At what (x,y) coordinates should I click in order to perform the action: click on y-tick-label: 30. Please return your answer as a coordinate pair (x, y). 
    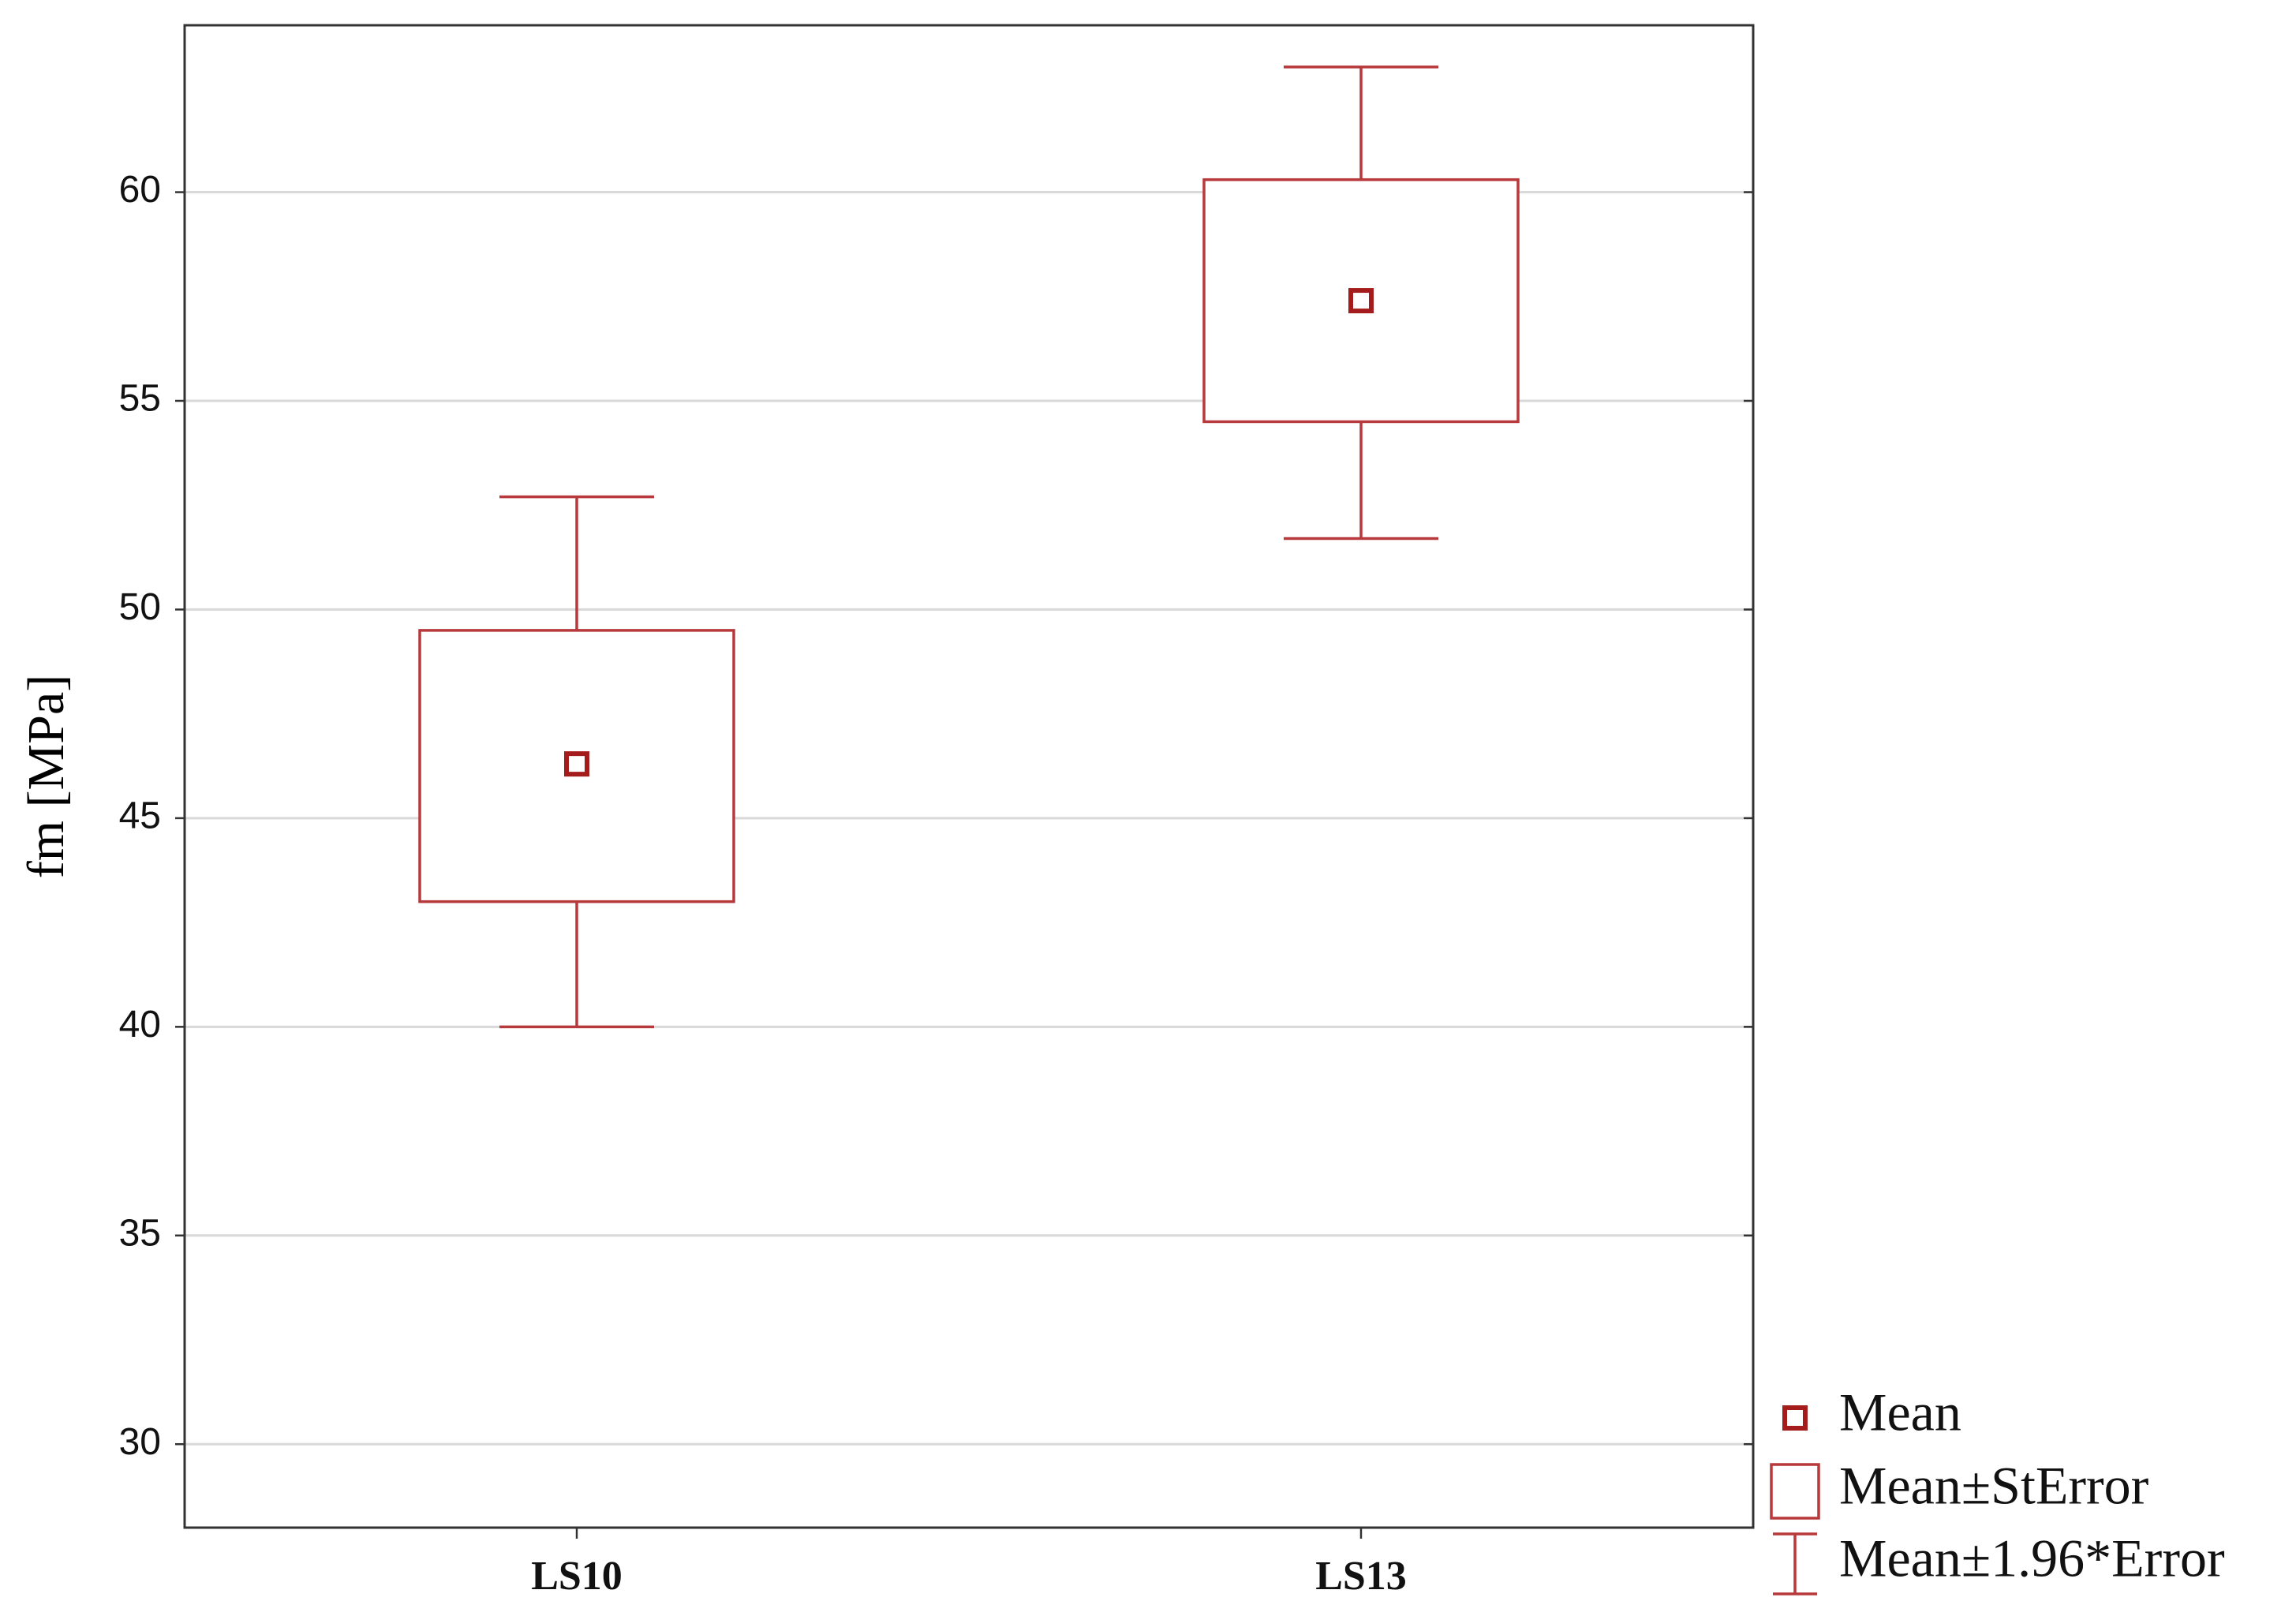
    Looking at the image, I should click on (140, 1442).